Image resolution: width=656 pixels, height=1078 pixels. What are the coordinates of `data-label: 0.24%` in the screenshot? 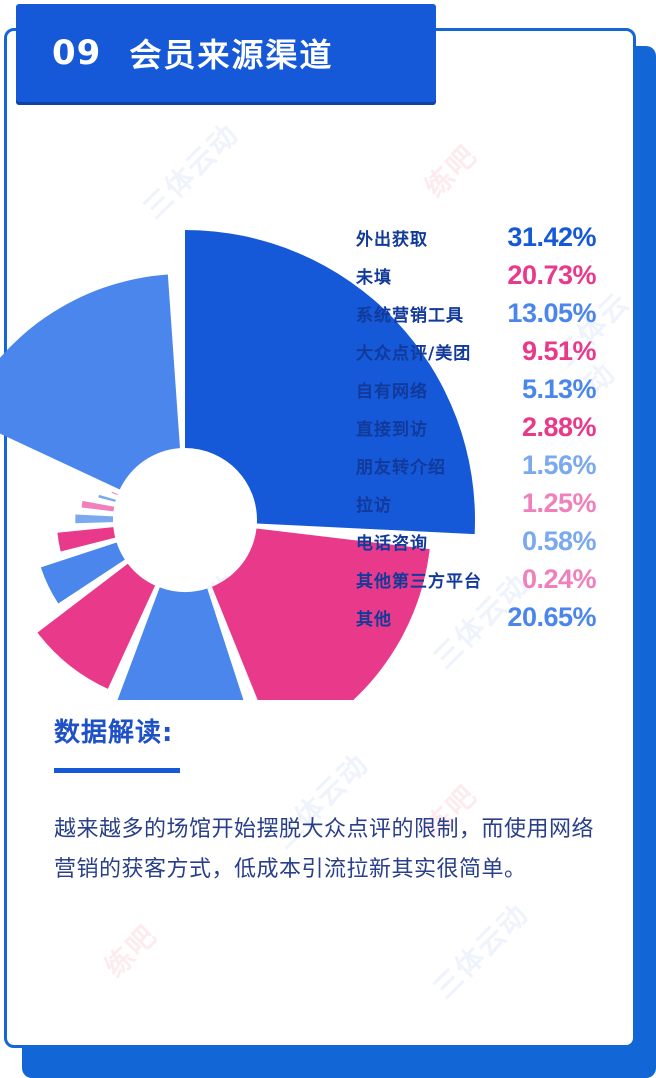 It's located at (559, 578).